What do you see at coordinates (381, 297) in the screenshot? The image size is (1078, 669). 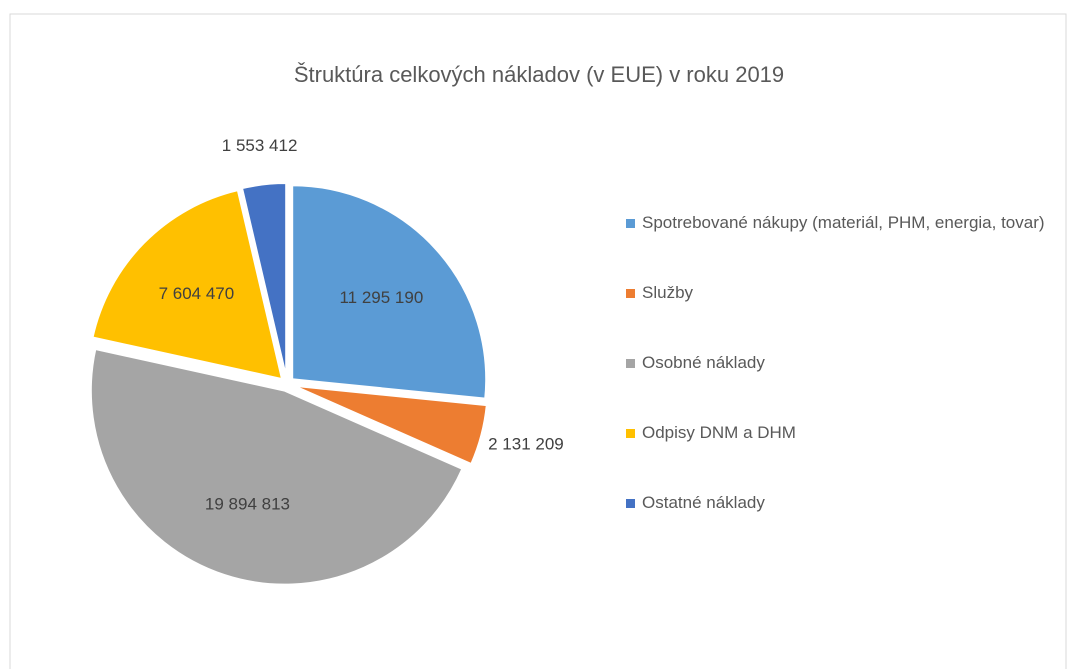 I see `data-label: 11 295 190` at bounding box center [381, 297].